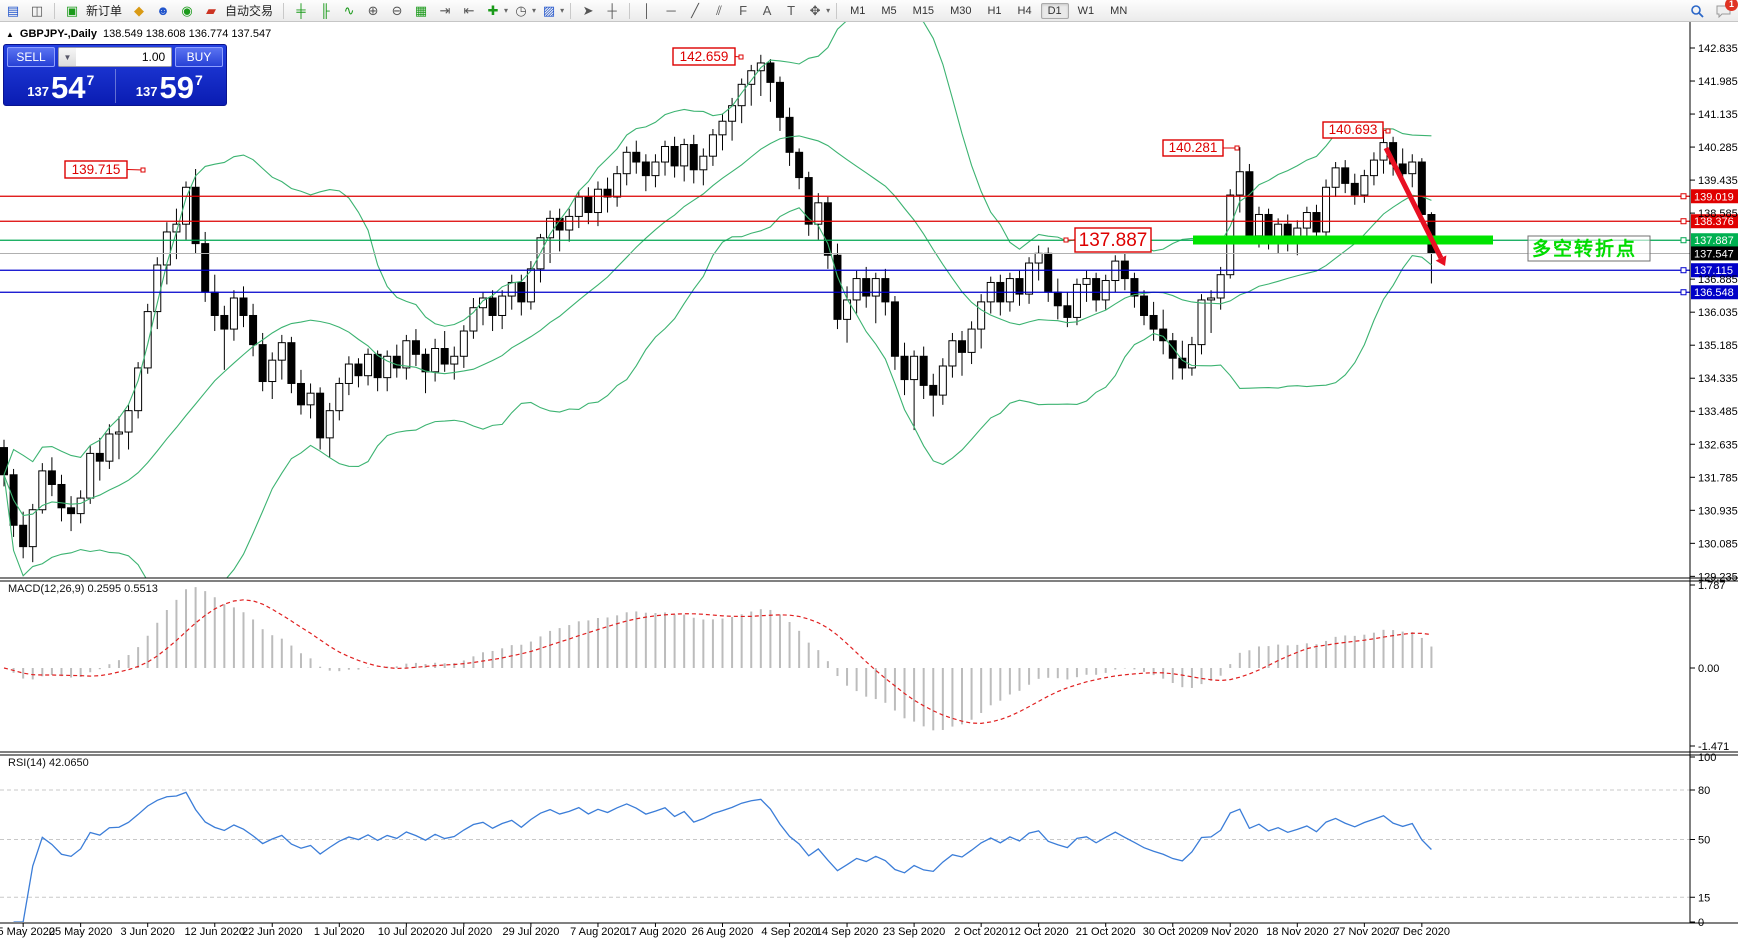 This screenshot has width=1738, height=943. I want to click on tf-h4-button: H4, so click(1024, 10).